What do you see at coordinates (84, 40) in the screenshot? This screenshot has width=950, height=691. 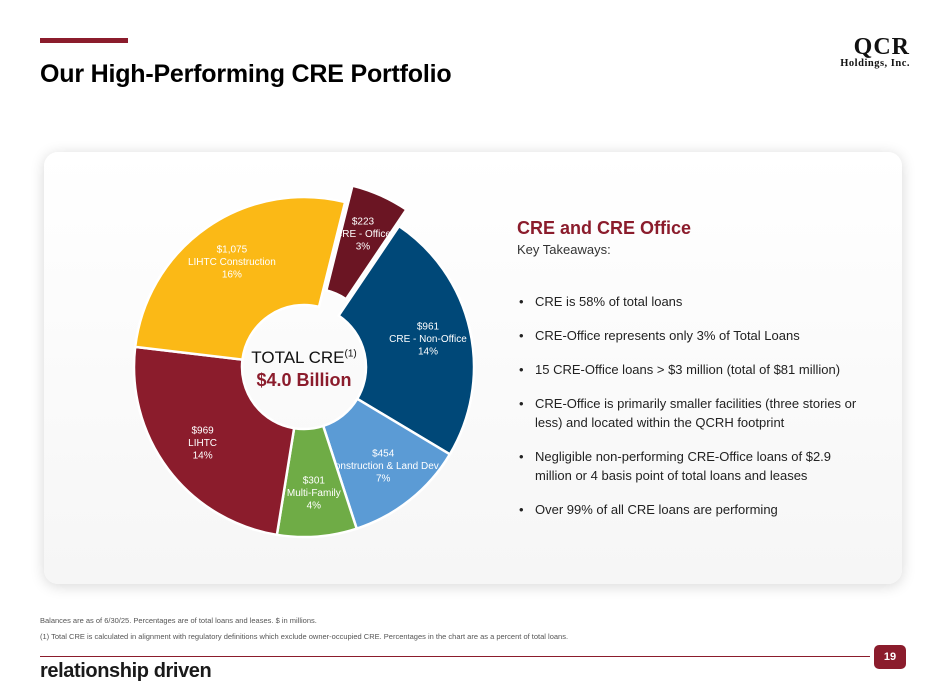 I see `title-accent-bar` at bounding box center [84, 40].